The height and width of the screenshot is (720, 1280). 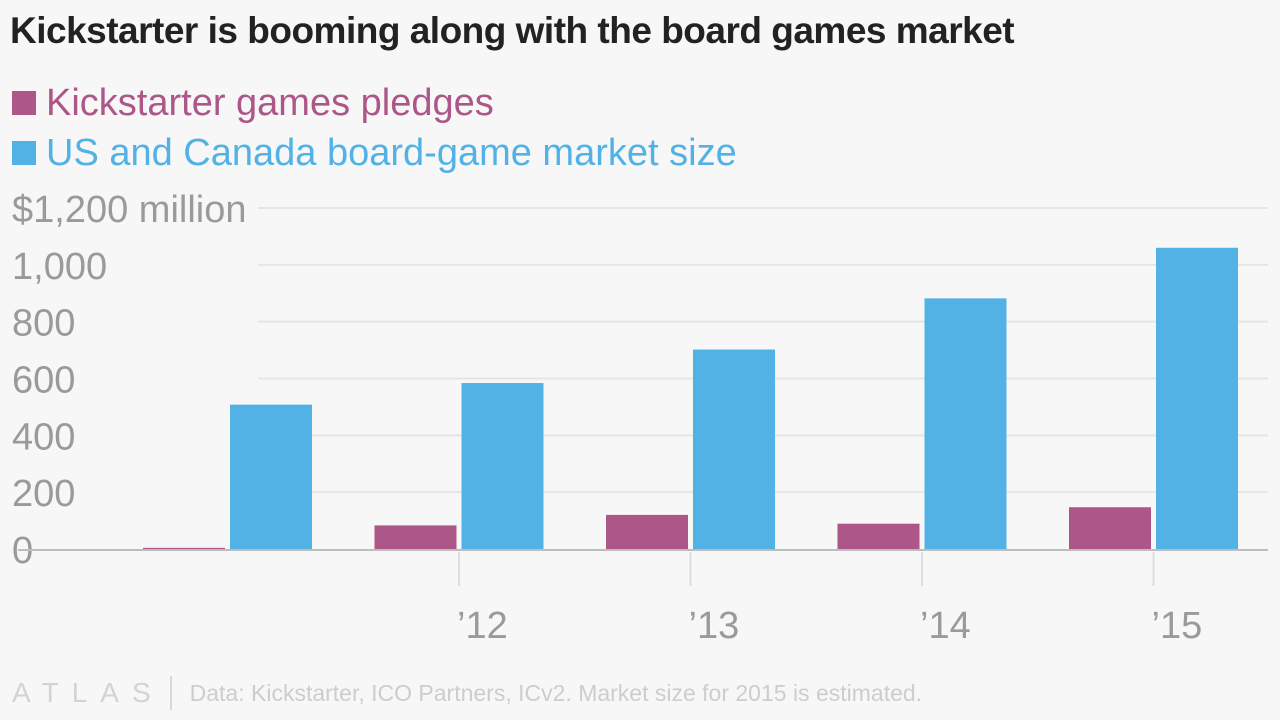 What do you see at coordinates (170, 693) in the screenshot?
I see `footer-divider` at bounding box center [170, 693].